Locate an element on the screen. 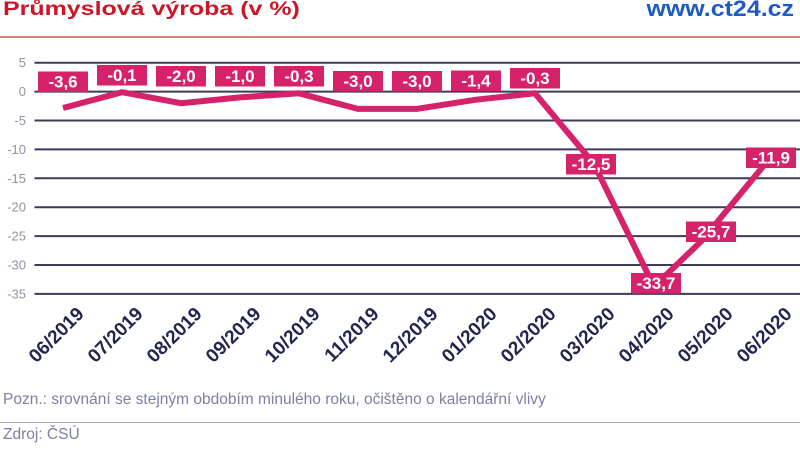 The height and width of the screenshot is (449, 800). svg-text: -0,1 is located at coordinates (121, 75).